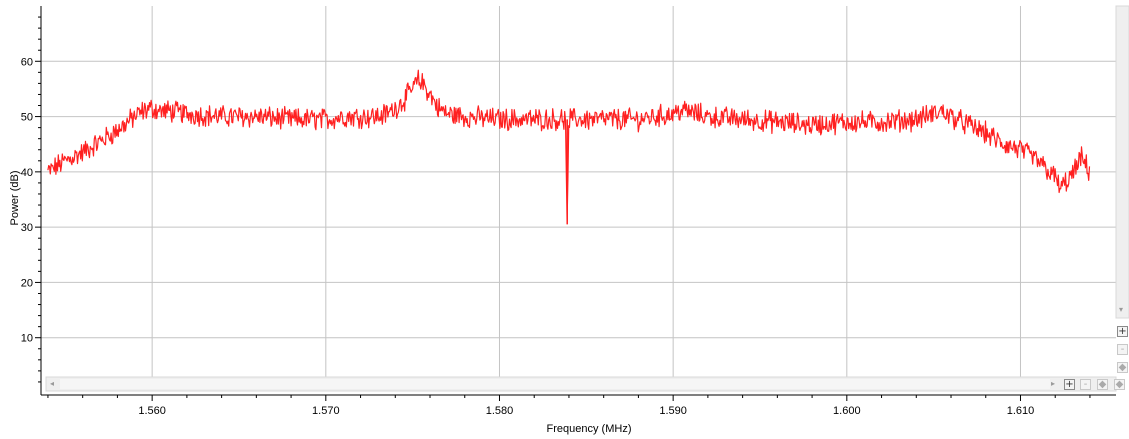 This screenshot has width=1129, height=439. Describe the element at coordinates (1085, 384) in the screenshot. I see `zoom-out-x-button: -` at that location.